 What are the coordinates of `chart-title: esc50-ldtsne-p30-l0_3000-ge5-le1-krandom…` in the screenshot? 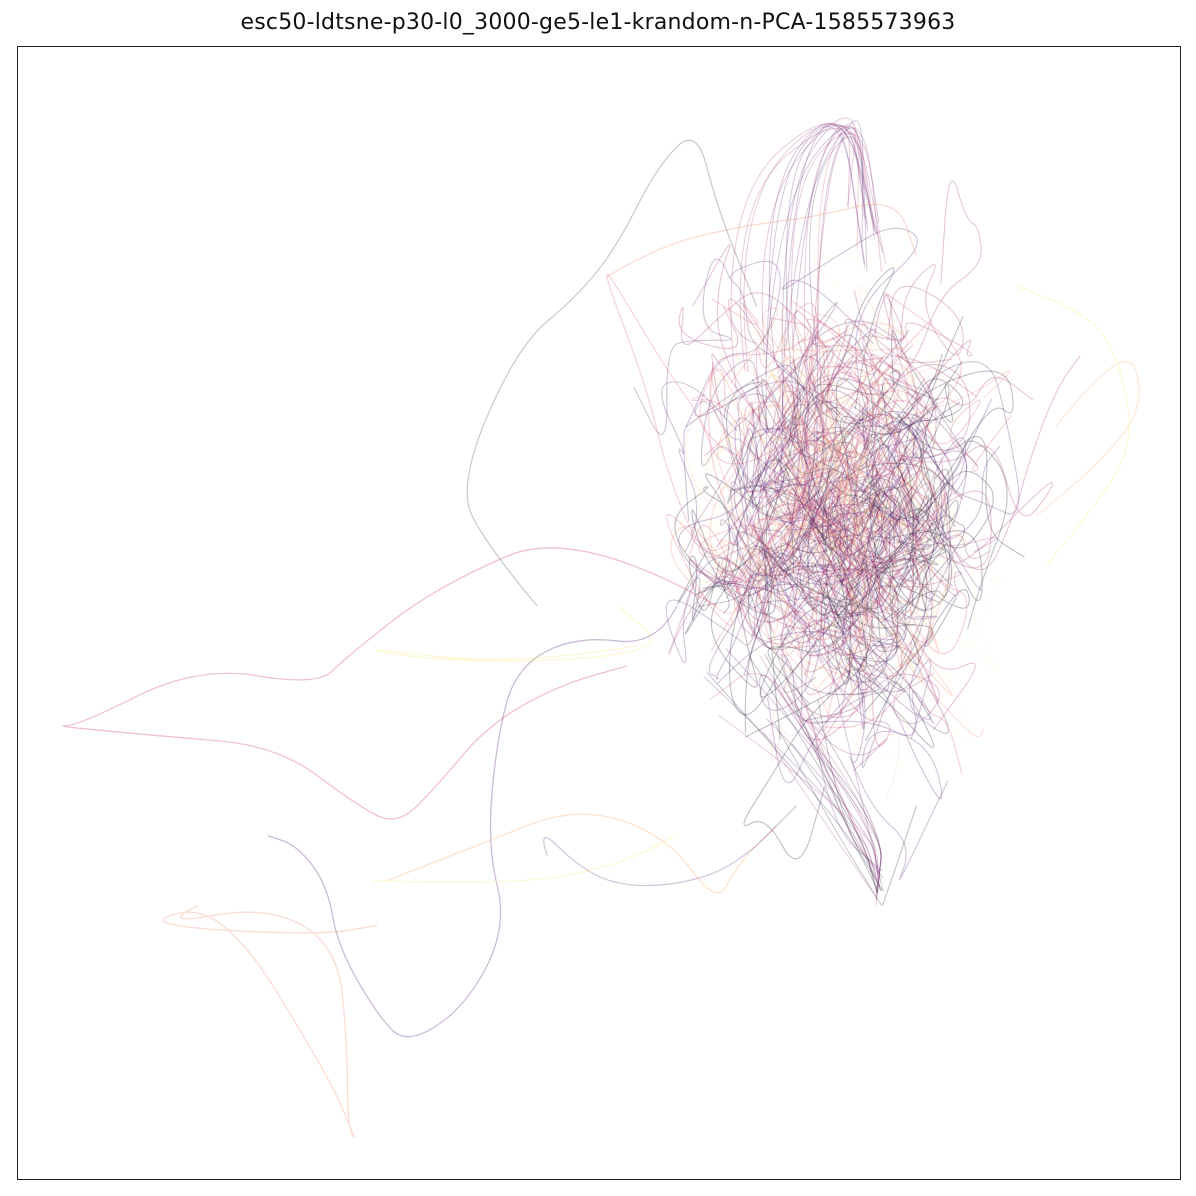 It's located at (598, 22).